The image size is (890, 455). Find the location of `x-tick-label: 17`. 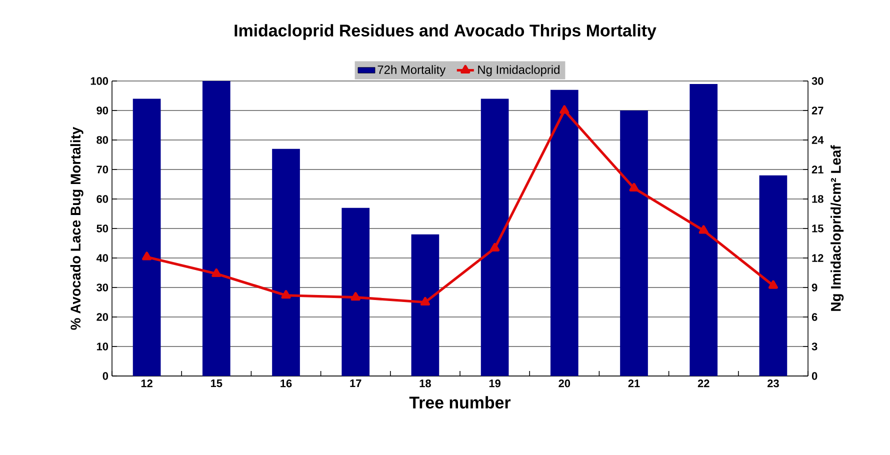

x-tick-label: 17 is located at coordinates (356, 384).